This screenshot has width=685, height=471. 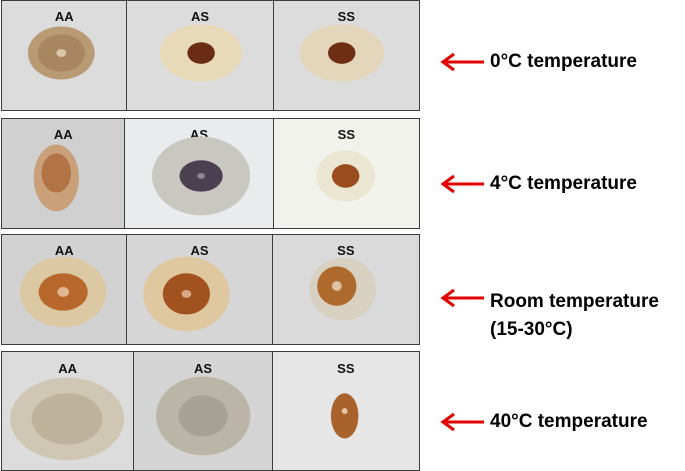 I want to click on panel-aa-0c: AA, so click(x=65, y=55).